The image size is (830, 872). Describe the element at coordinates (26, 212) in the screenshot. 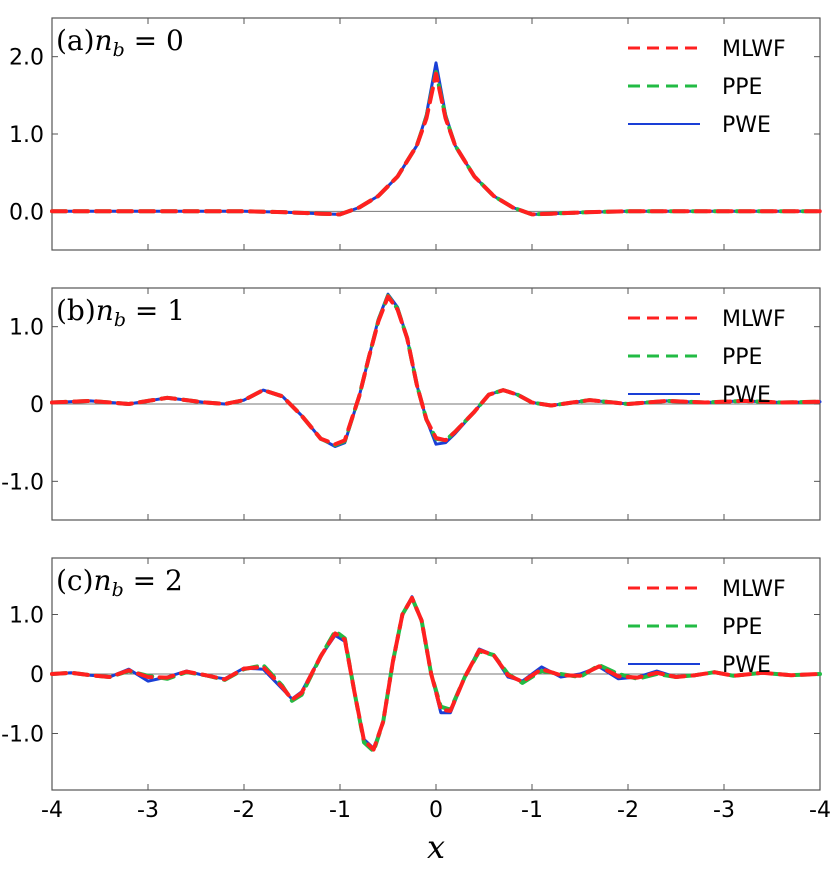

I see `y-tick-label: 0.0` at that location.